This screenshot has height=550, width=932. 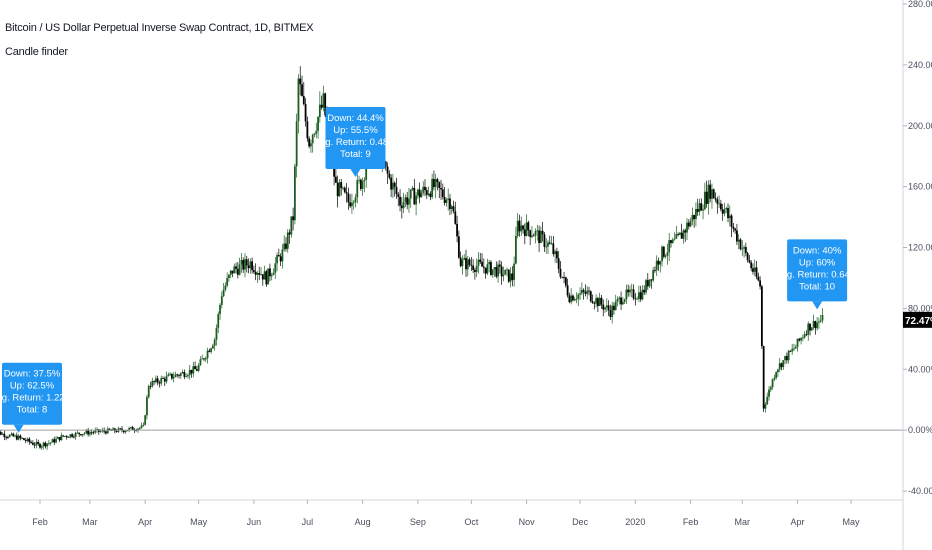 What do you see at coordinates (40, 522) in the screenshot?
I see `x-tick-label: Feb` at bounding box center [40, 522].